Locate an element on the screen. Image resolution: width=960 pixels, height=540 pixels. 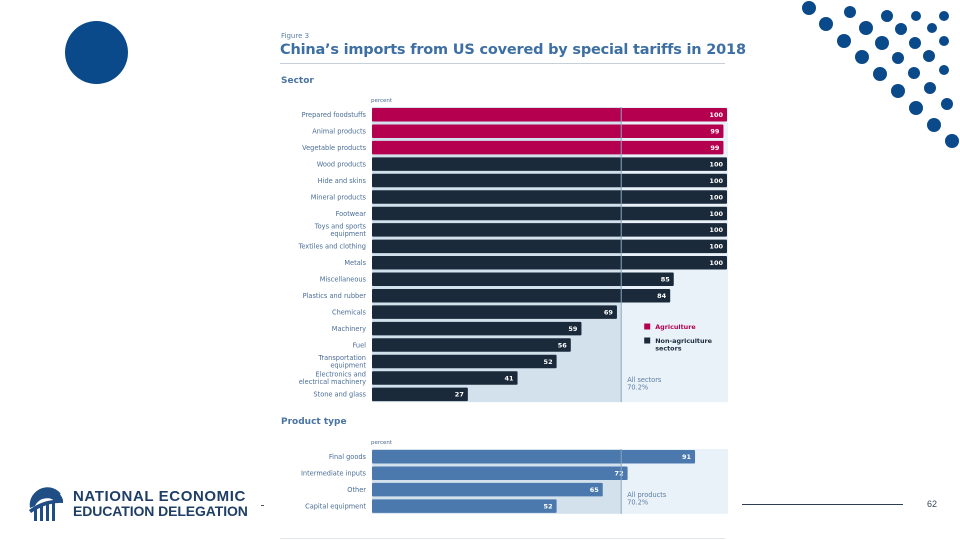
category-label: Final goods is located at coordinates (348, 457).